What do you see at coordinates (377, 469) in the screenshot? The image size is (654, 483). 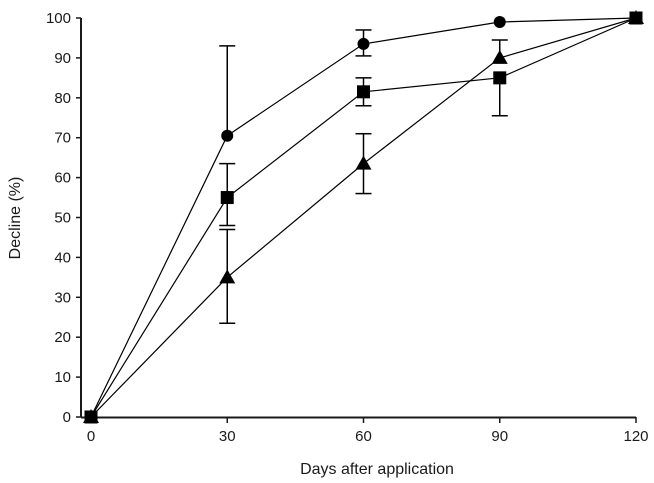 I see `x-axis-label: Days after application` at bounding box center [377, 469].